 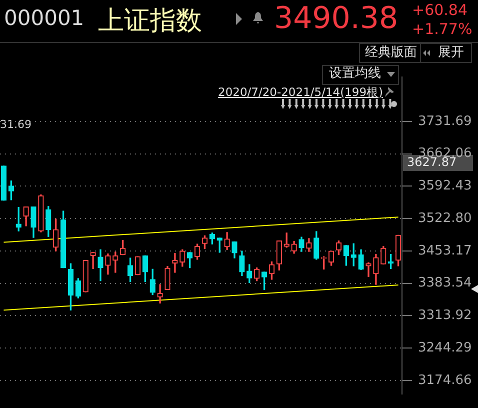 What do you see at coordinates (16, 125) in the screenshot?
I see `annotation: 31.69` at bounding box center [16, 125].